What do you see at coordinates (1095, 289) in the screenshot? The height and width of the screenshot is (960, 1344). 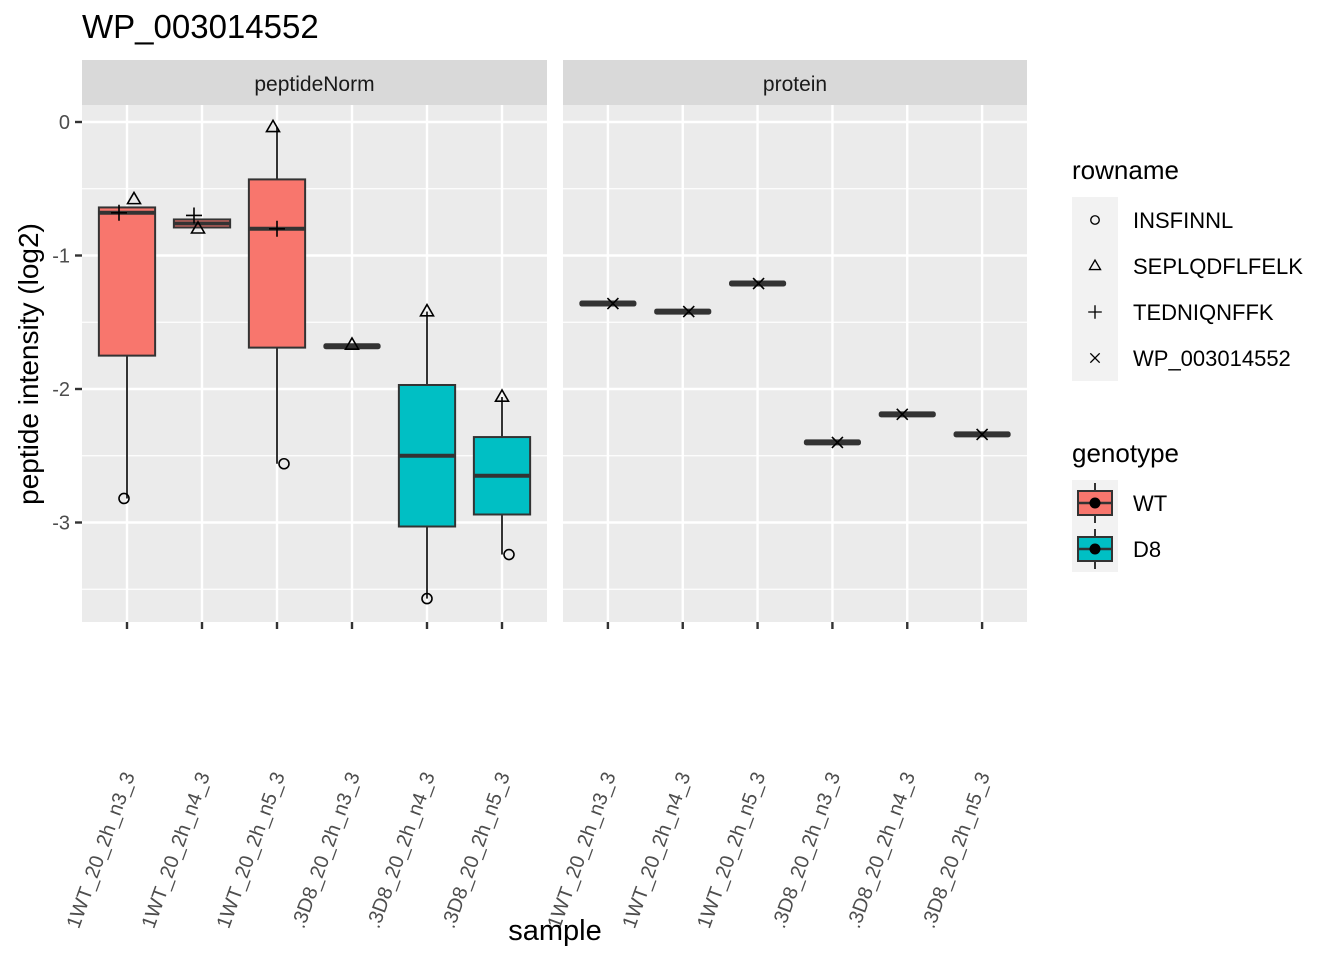 I see `legend-keys-background` at bounding box center [1095, 289].